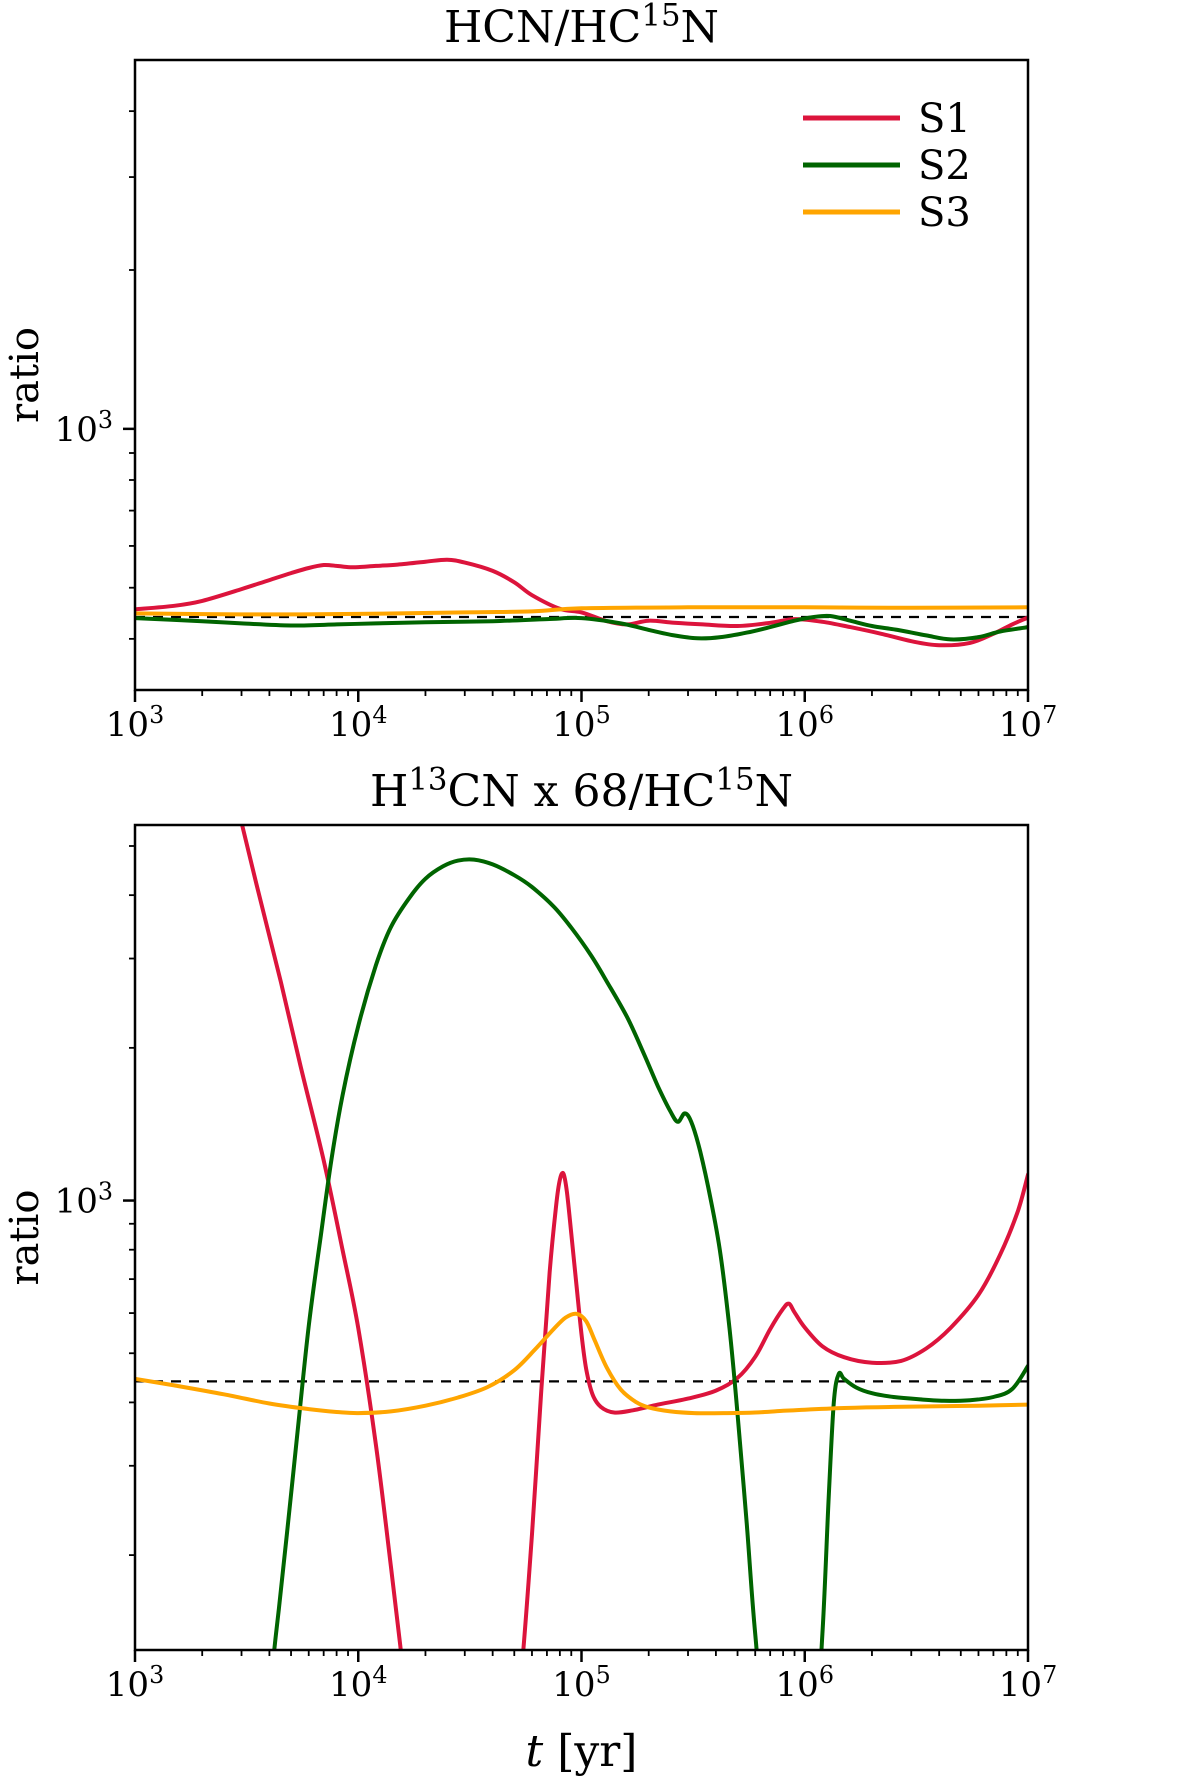 This screenshot has height=1786, width=1200. I want to click on legend-label-S1: S1, so click(944, 119).